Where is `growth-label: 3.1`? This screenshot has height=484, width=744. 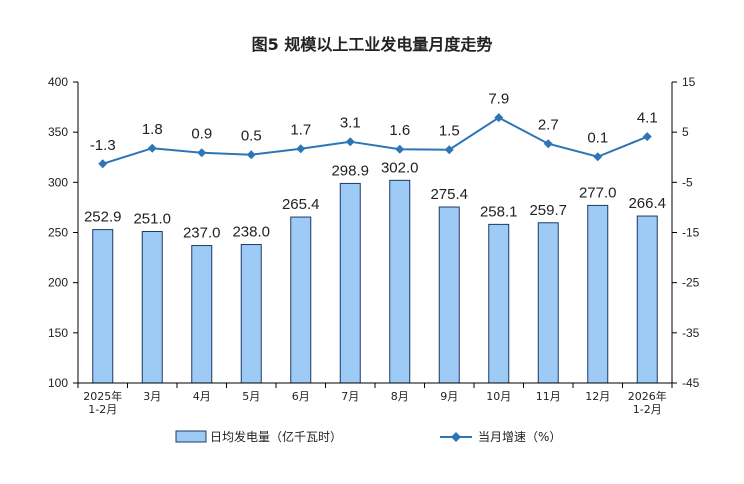 growth-label: 3.1 is located at coordinates (350, 123).